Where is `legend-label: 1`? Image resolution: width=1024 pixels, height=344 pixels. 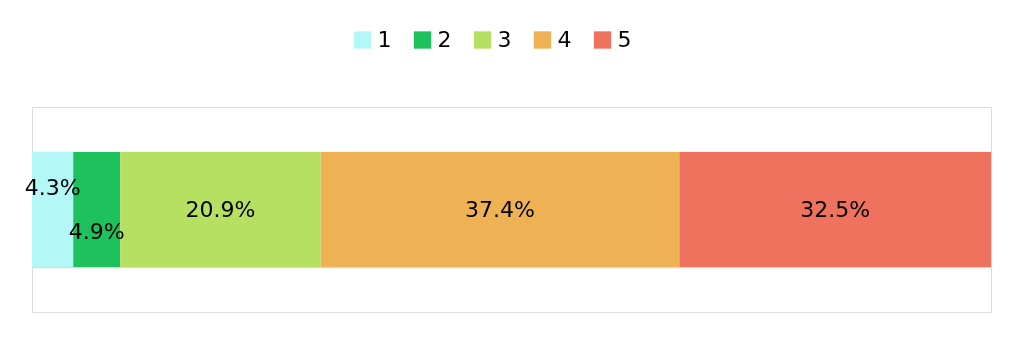 legend-label: 1 is located at coordinates (384, 39).